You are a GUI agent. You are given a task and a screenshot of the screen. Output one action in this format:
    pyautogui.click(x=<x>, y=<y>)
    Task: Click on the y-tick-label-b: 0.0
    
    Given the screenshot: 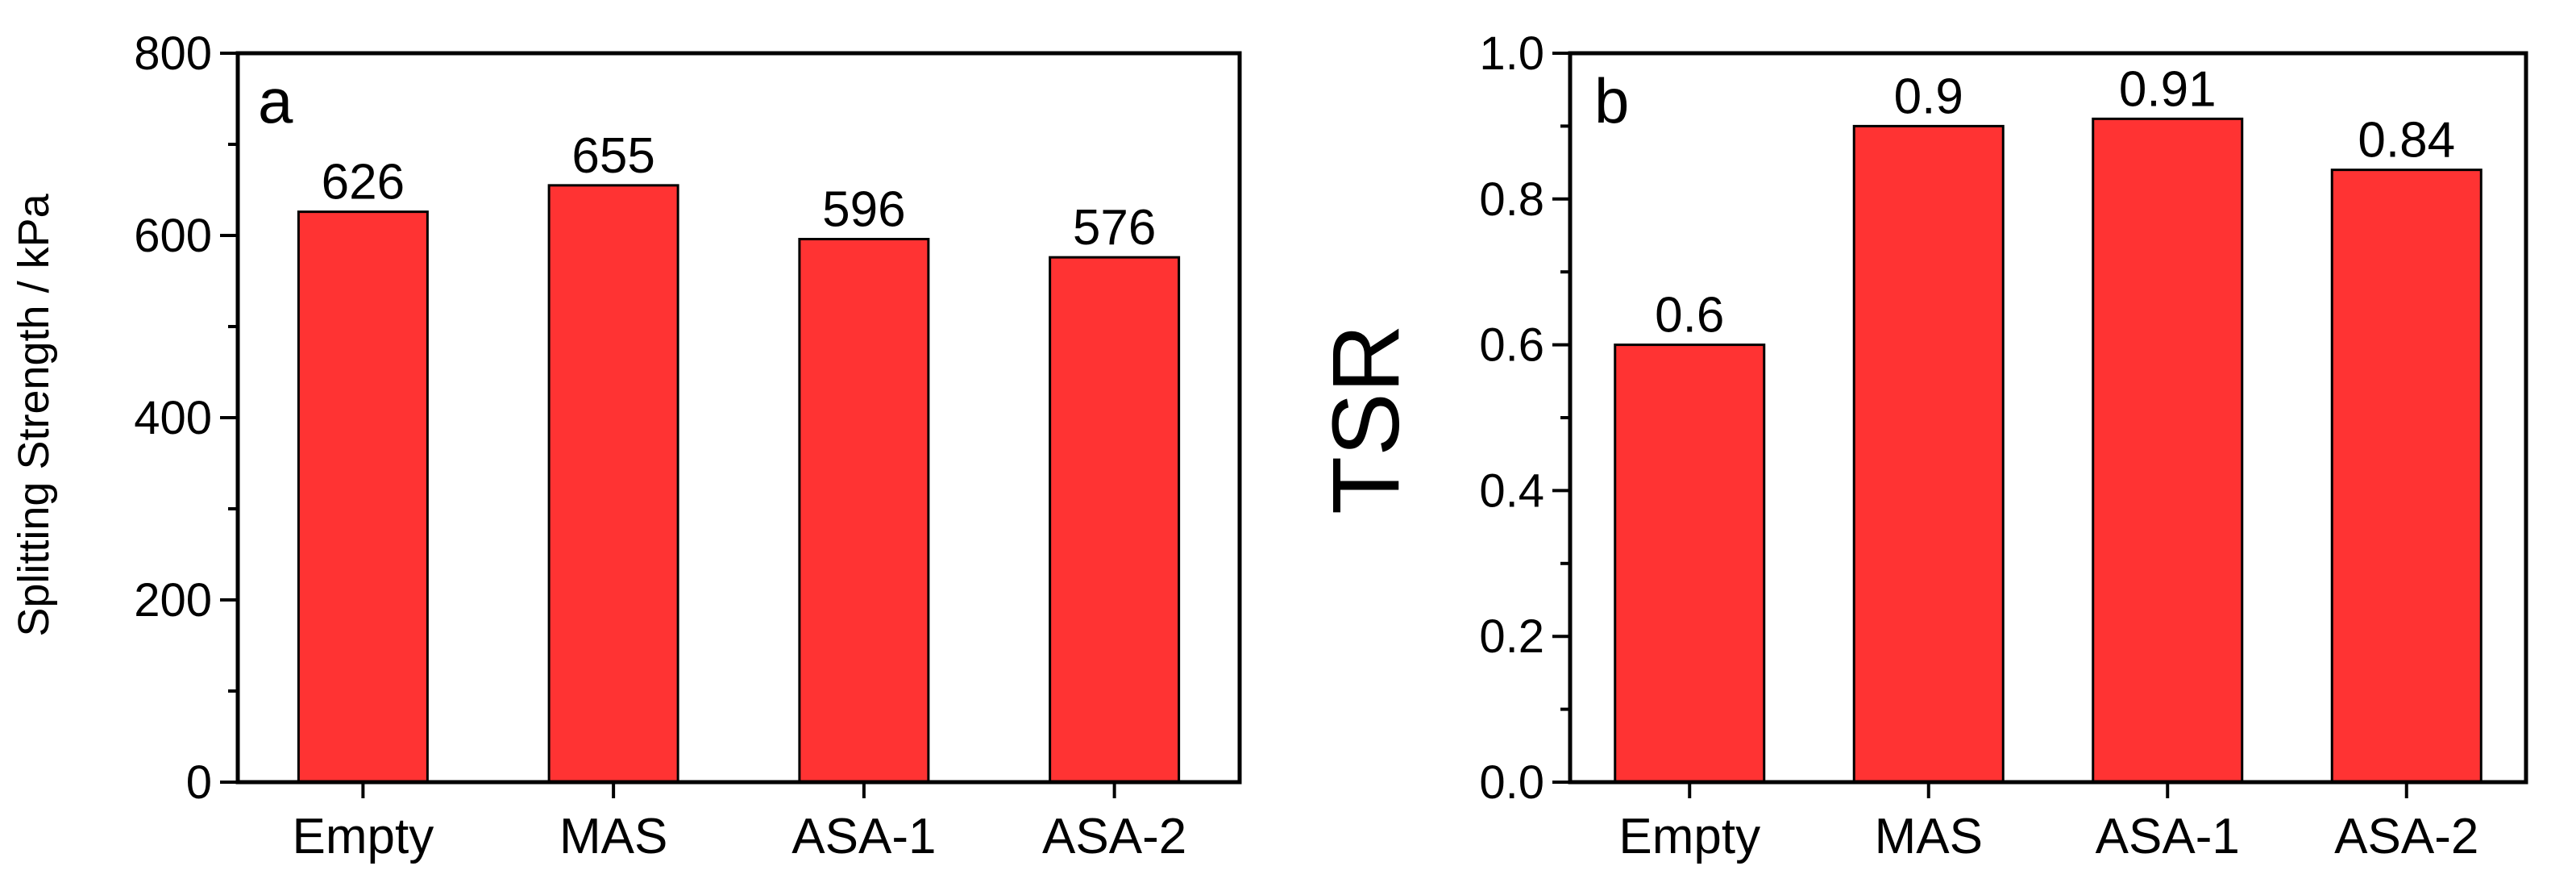 What is the action you would take?
    pyautogui.click(x=1511, y=783)
    